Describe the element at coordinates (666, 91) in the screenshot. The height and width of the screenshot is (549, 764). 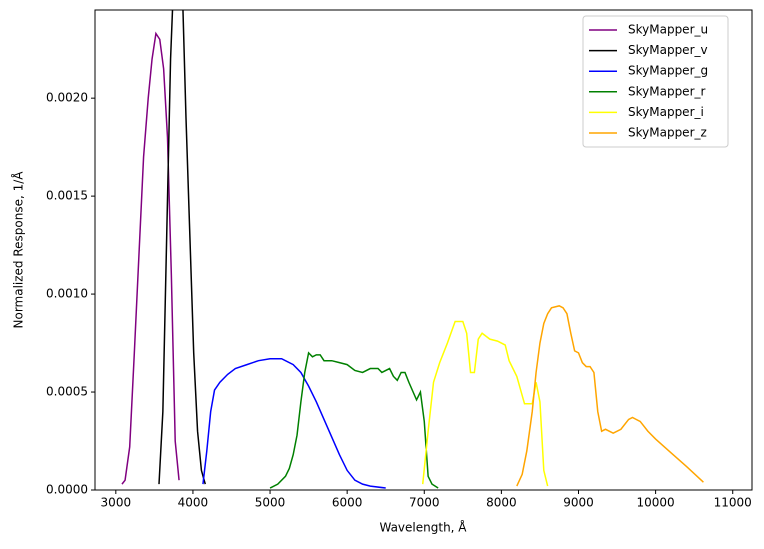
I see `legend-label: SkyMapper_r` at that location.